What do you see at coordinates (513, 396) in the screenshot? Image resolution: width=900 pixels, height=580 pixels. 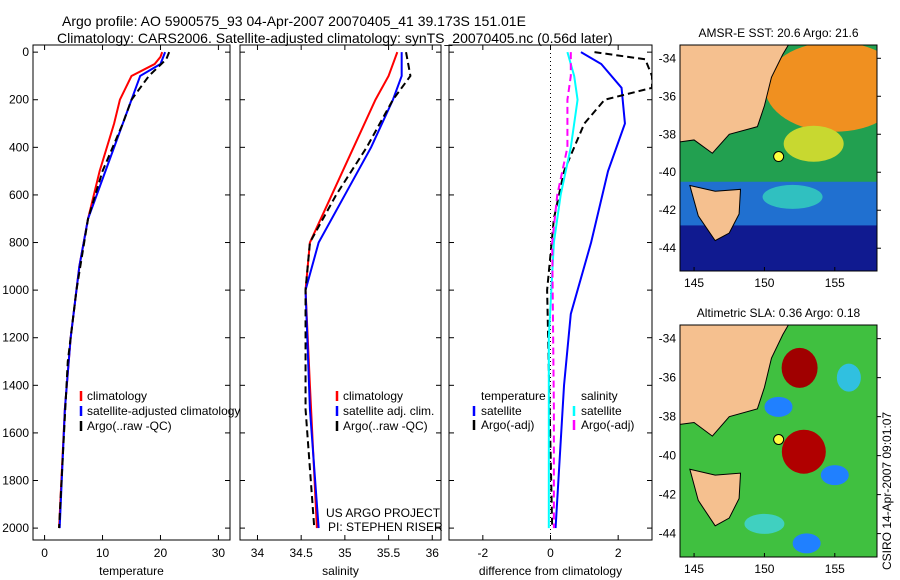 I see `legend-header: temperature` at bounding box center [513, 396].